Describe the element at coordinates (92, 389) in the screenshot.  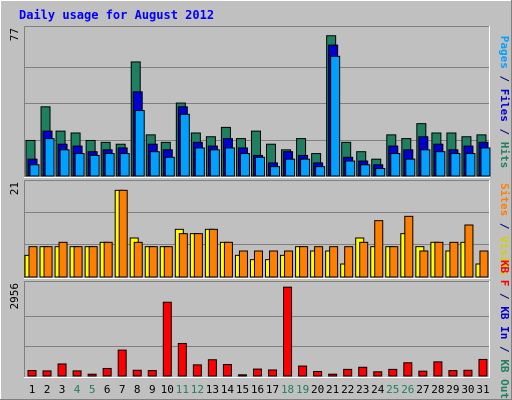
I see `x-tick-label-5: 5` at that location.